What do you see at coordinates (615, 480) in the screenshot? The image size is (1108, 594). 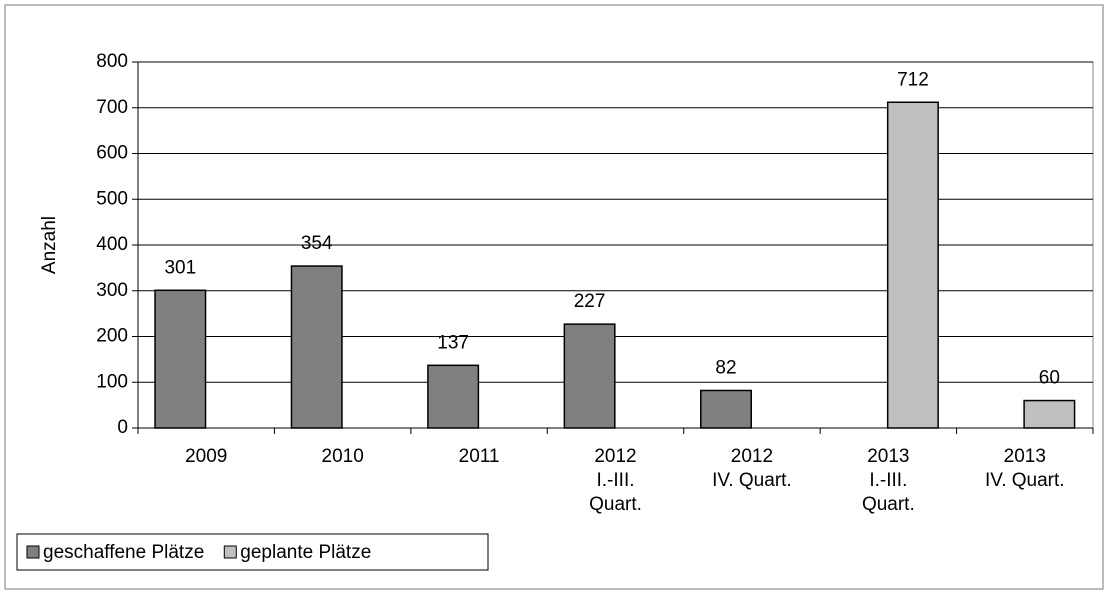 I see `x-tick-label: 2012 I.-III. Quart.` at bounding box center [615, 480].